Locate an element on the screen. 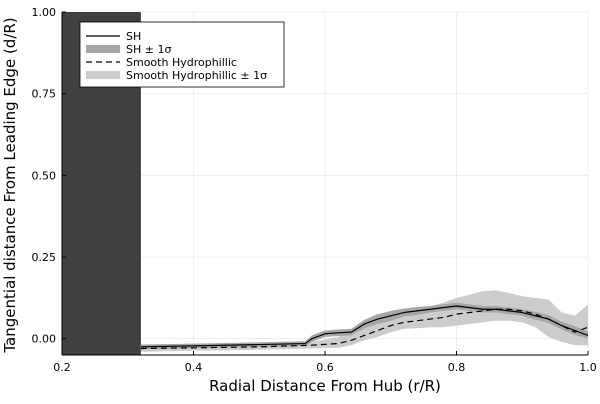 The image size is (600, 404). y-tick-label: 0.75 is located at coordinates (44, 94).